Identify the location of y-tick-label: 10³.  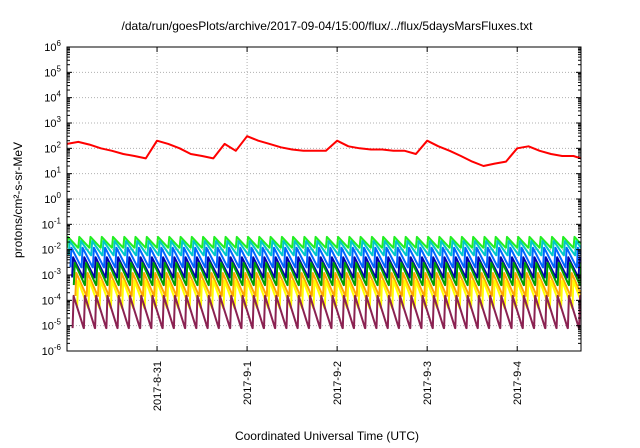
(52, 122).